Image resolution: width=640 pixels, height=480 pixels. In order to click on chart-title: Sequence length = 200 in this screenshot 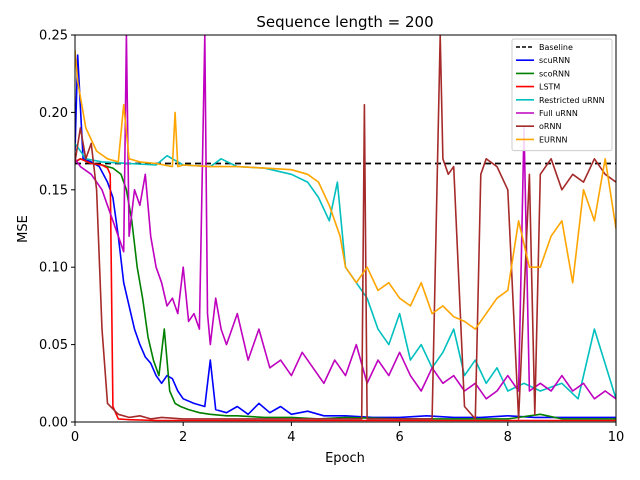, I will do `click(344, 22)`.